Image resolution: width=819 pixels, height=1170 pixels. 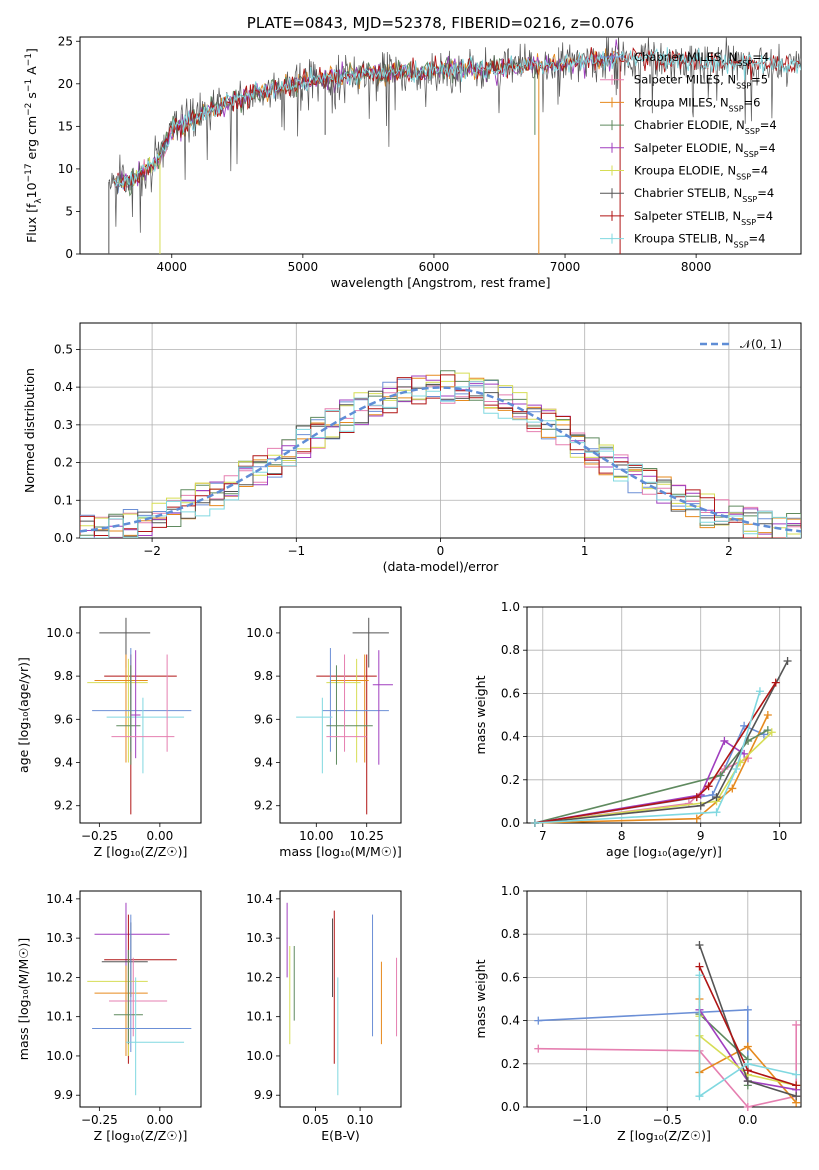 What do you see at coordinates (701, 836) in the screenshot?
I see `x-tick-label: 9` at bounding box center [701, 836].